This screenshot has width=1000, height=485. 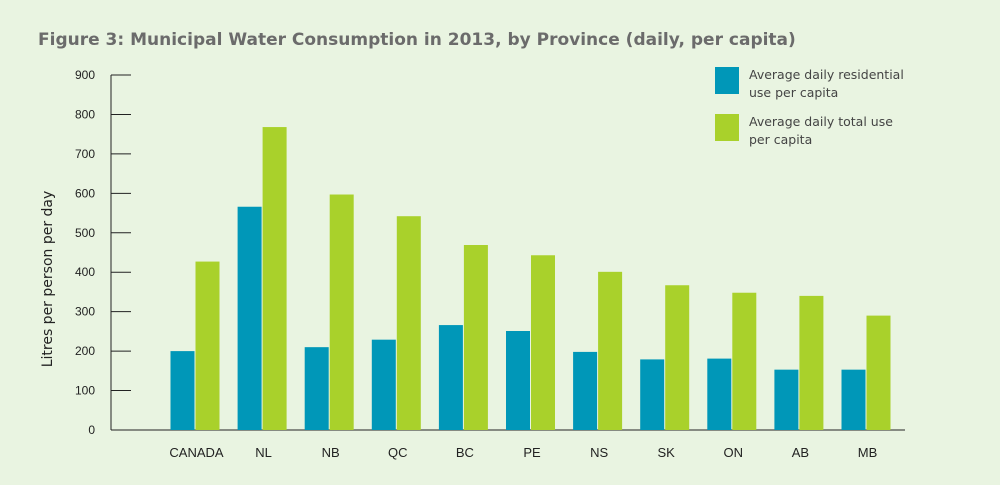 I want to click on x-tick-label: NS, so click(x=599, y=452).